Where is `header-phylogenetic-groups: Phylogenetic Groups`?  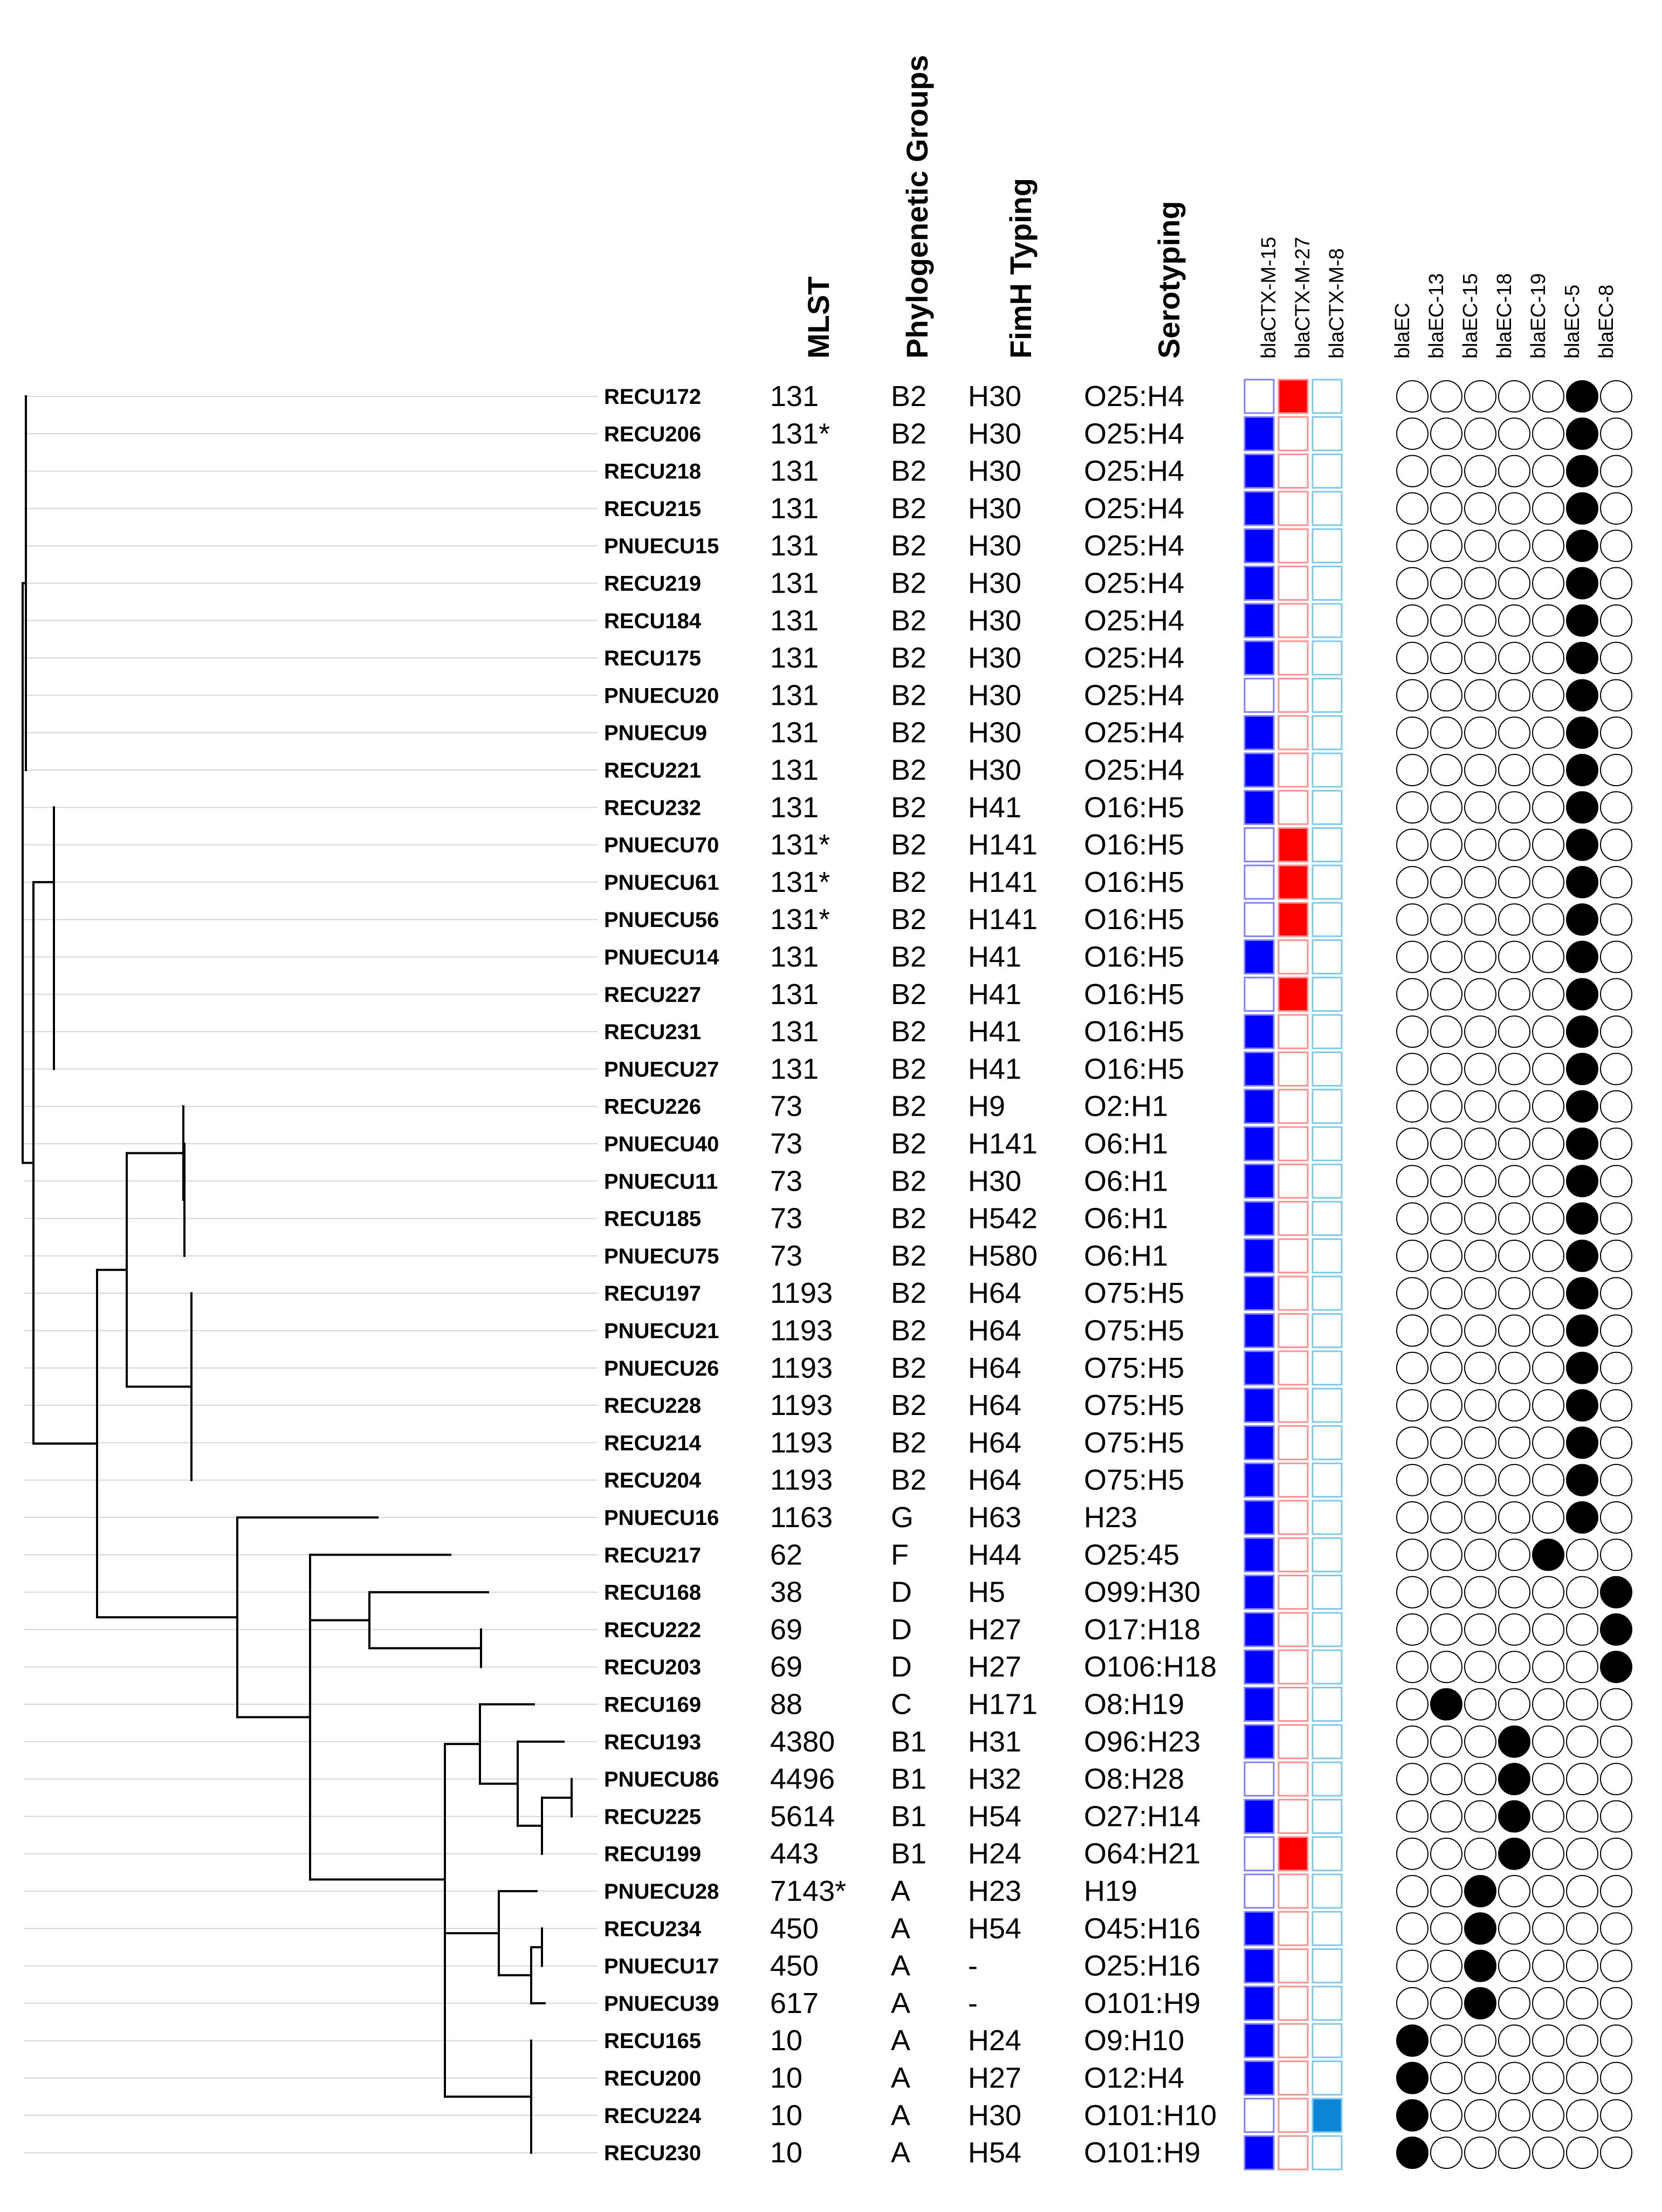 header-phylogenetic-groups: Phylogenetic Groups is located at coordinates (917, 207).